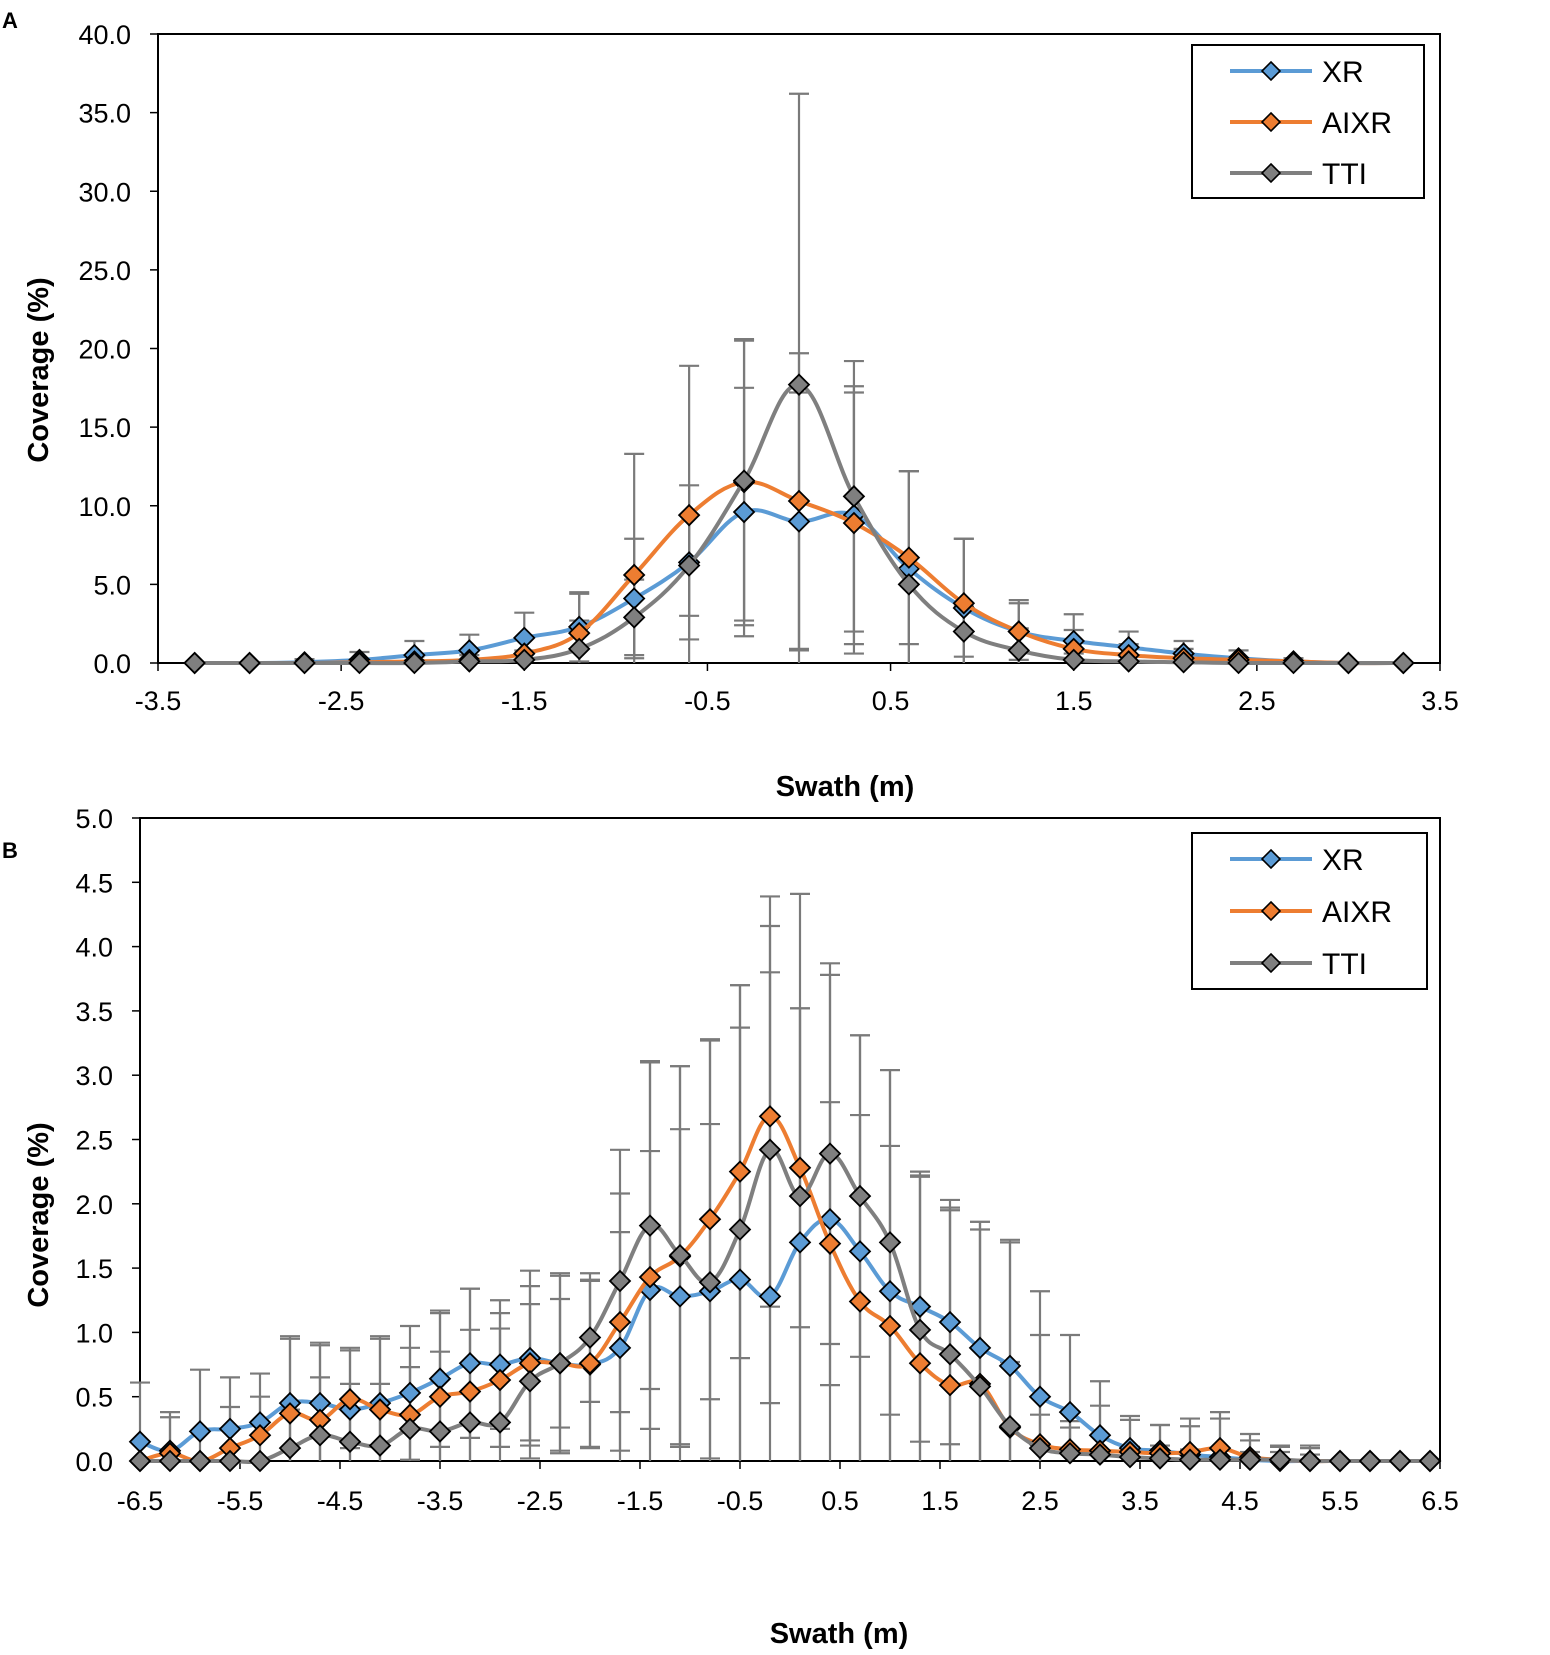 This screenshot has height=1655, width=1550. I want to click on panel-b-y-tick-label: 4.0, so click(94, 948).